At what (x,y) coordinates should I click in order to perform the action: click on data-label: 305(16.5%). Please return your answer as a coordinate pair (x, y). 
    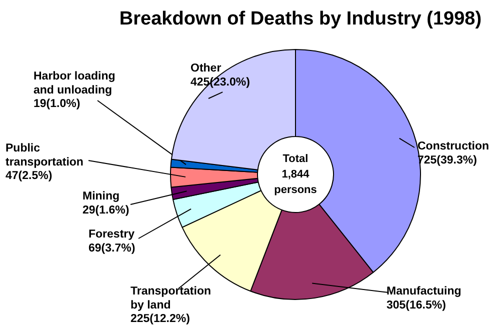
    Looking at the image, I should click on (416, 305).